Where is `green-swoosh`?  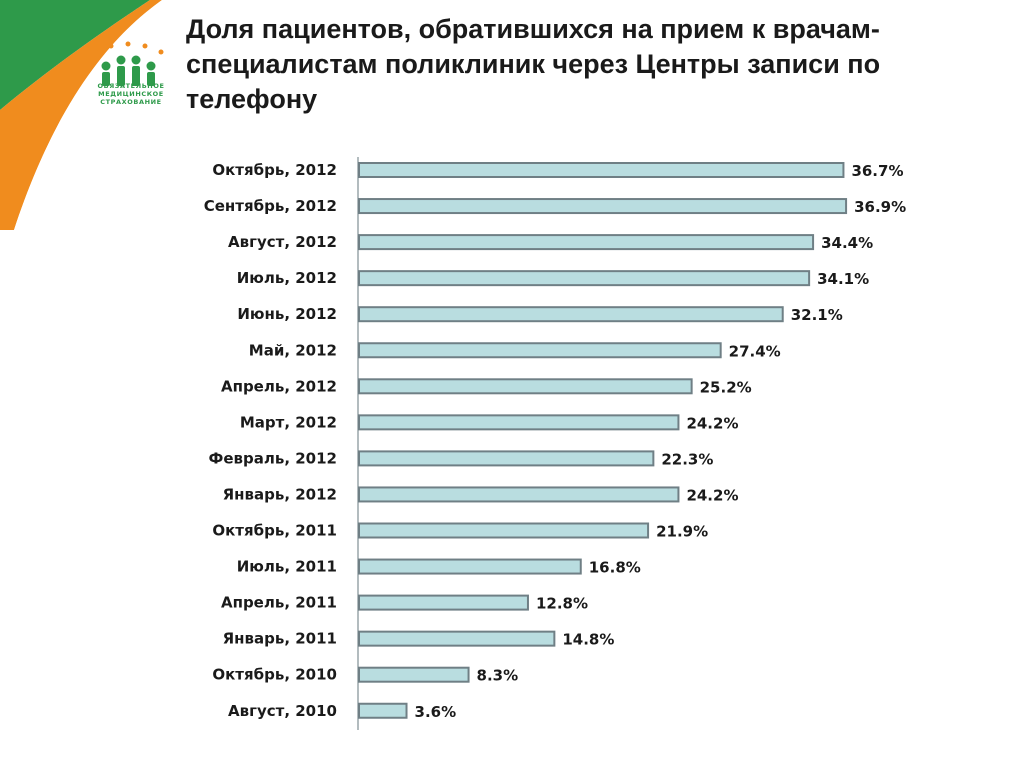 green-swoosh is located at coordinates (75, 55).